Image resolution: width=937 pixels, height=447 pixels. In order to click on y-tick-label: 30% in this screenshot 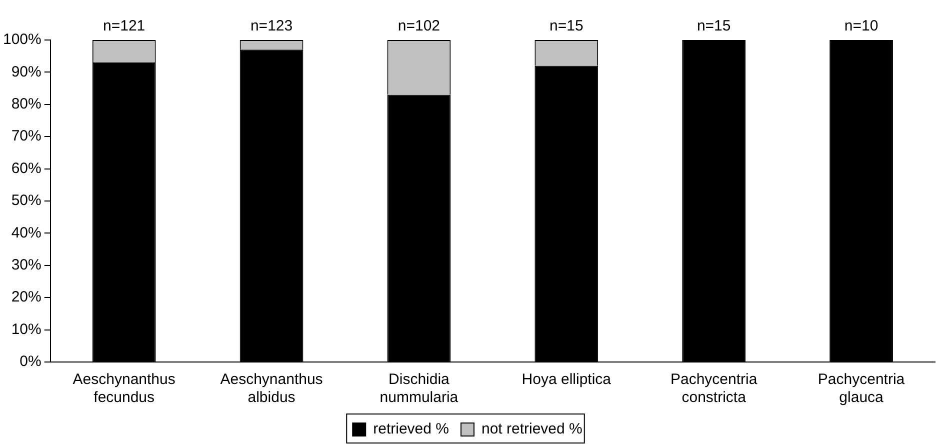, I will do `click(26, 265)`.